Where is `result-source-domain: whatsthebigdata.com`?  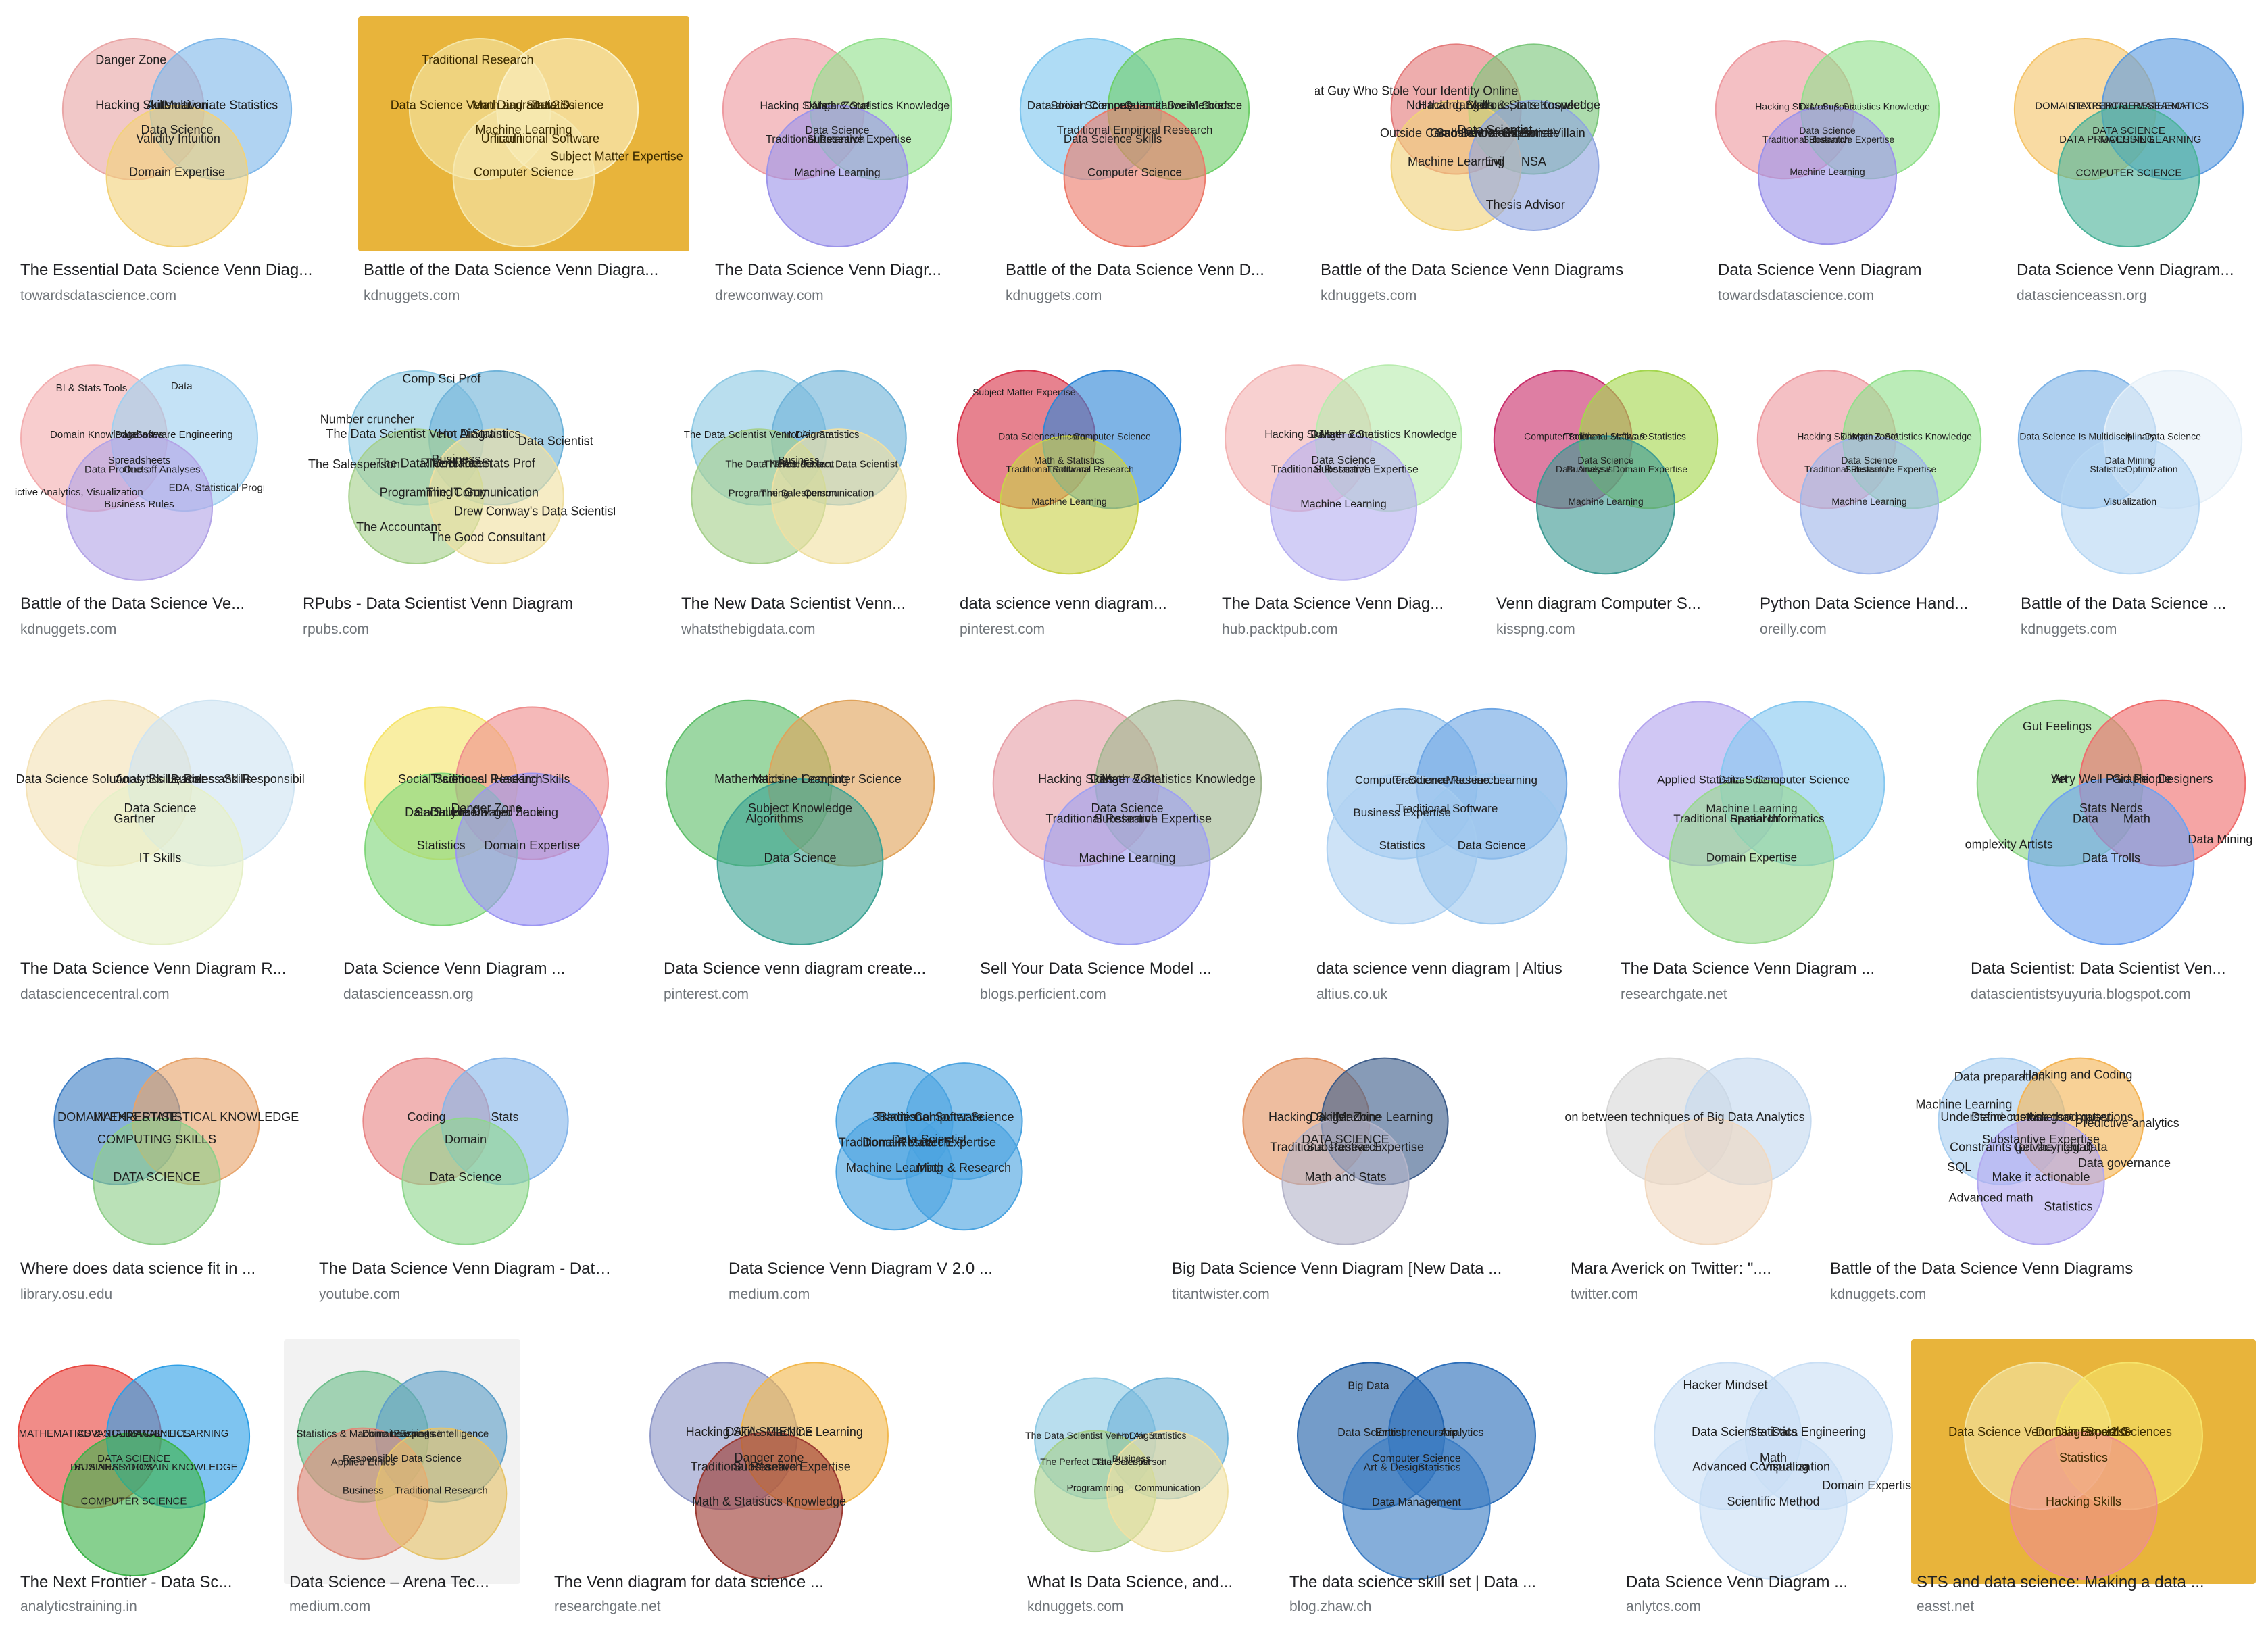
result-source-domain: whatsthebigdata.com is located at coordinates (748, 629).